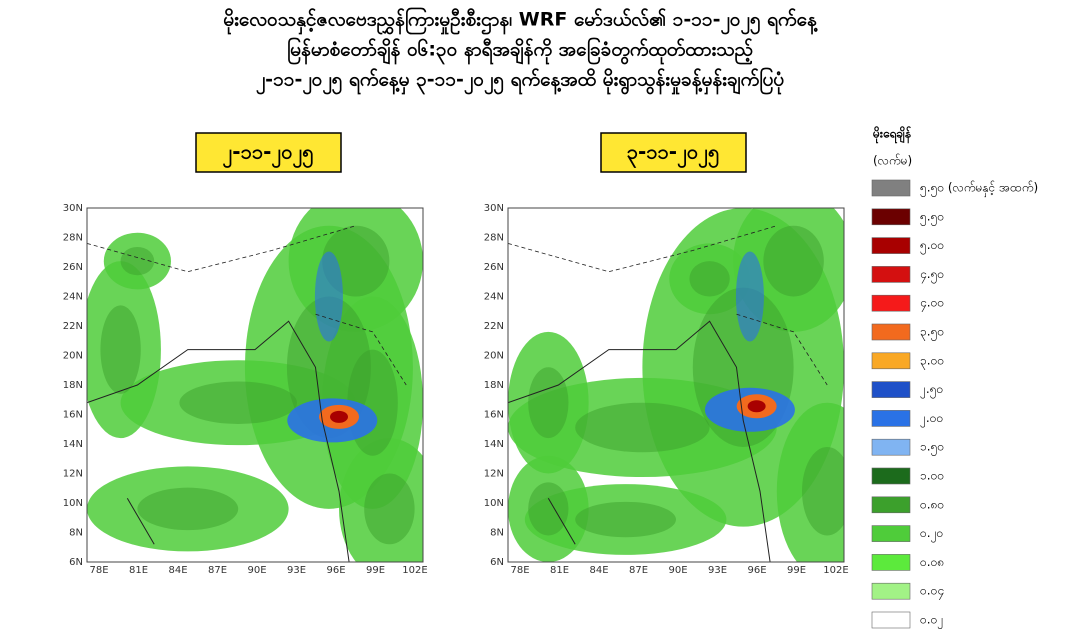 The width and height of the screenshot is (1080, 636). Describe the element at coordinates (932, 361) in the screenshot. I see `legend-label: ၃.၀၀` at that location.